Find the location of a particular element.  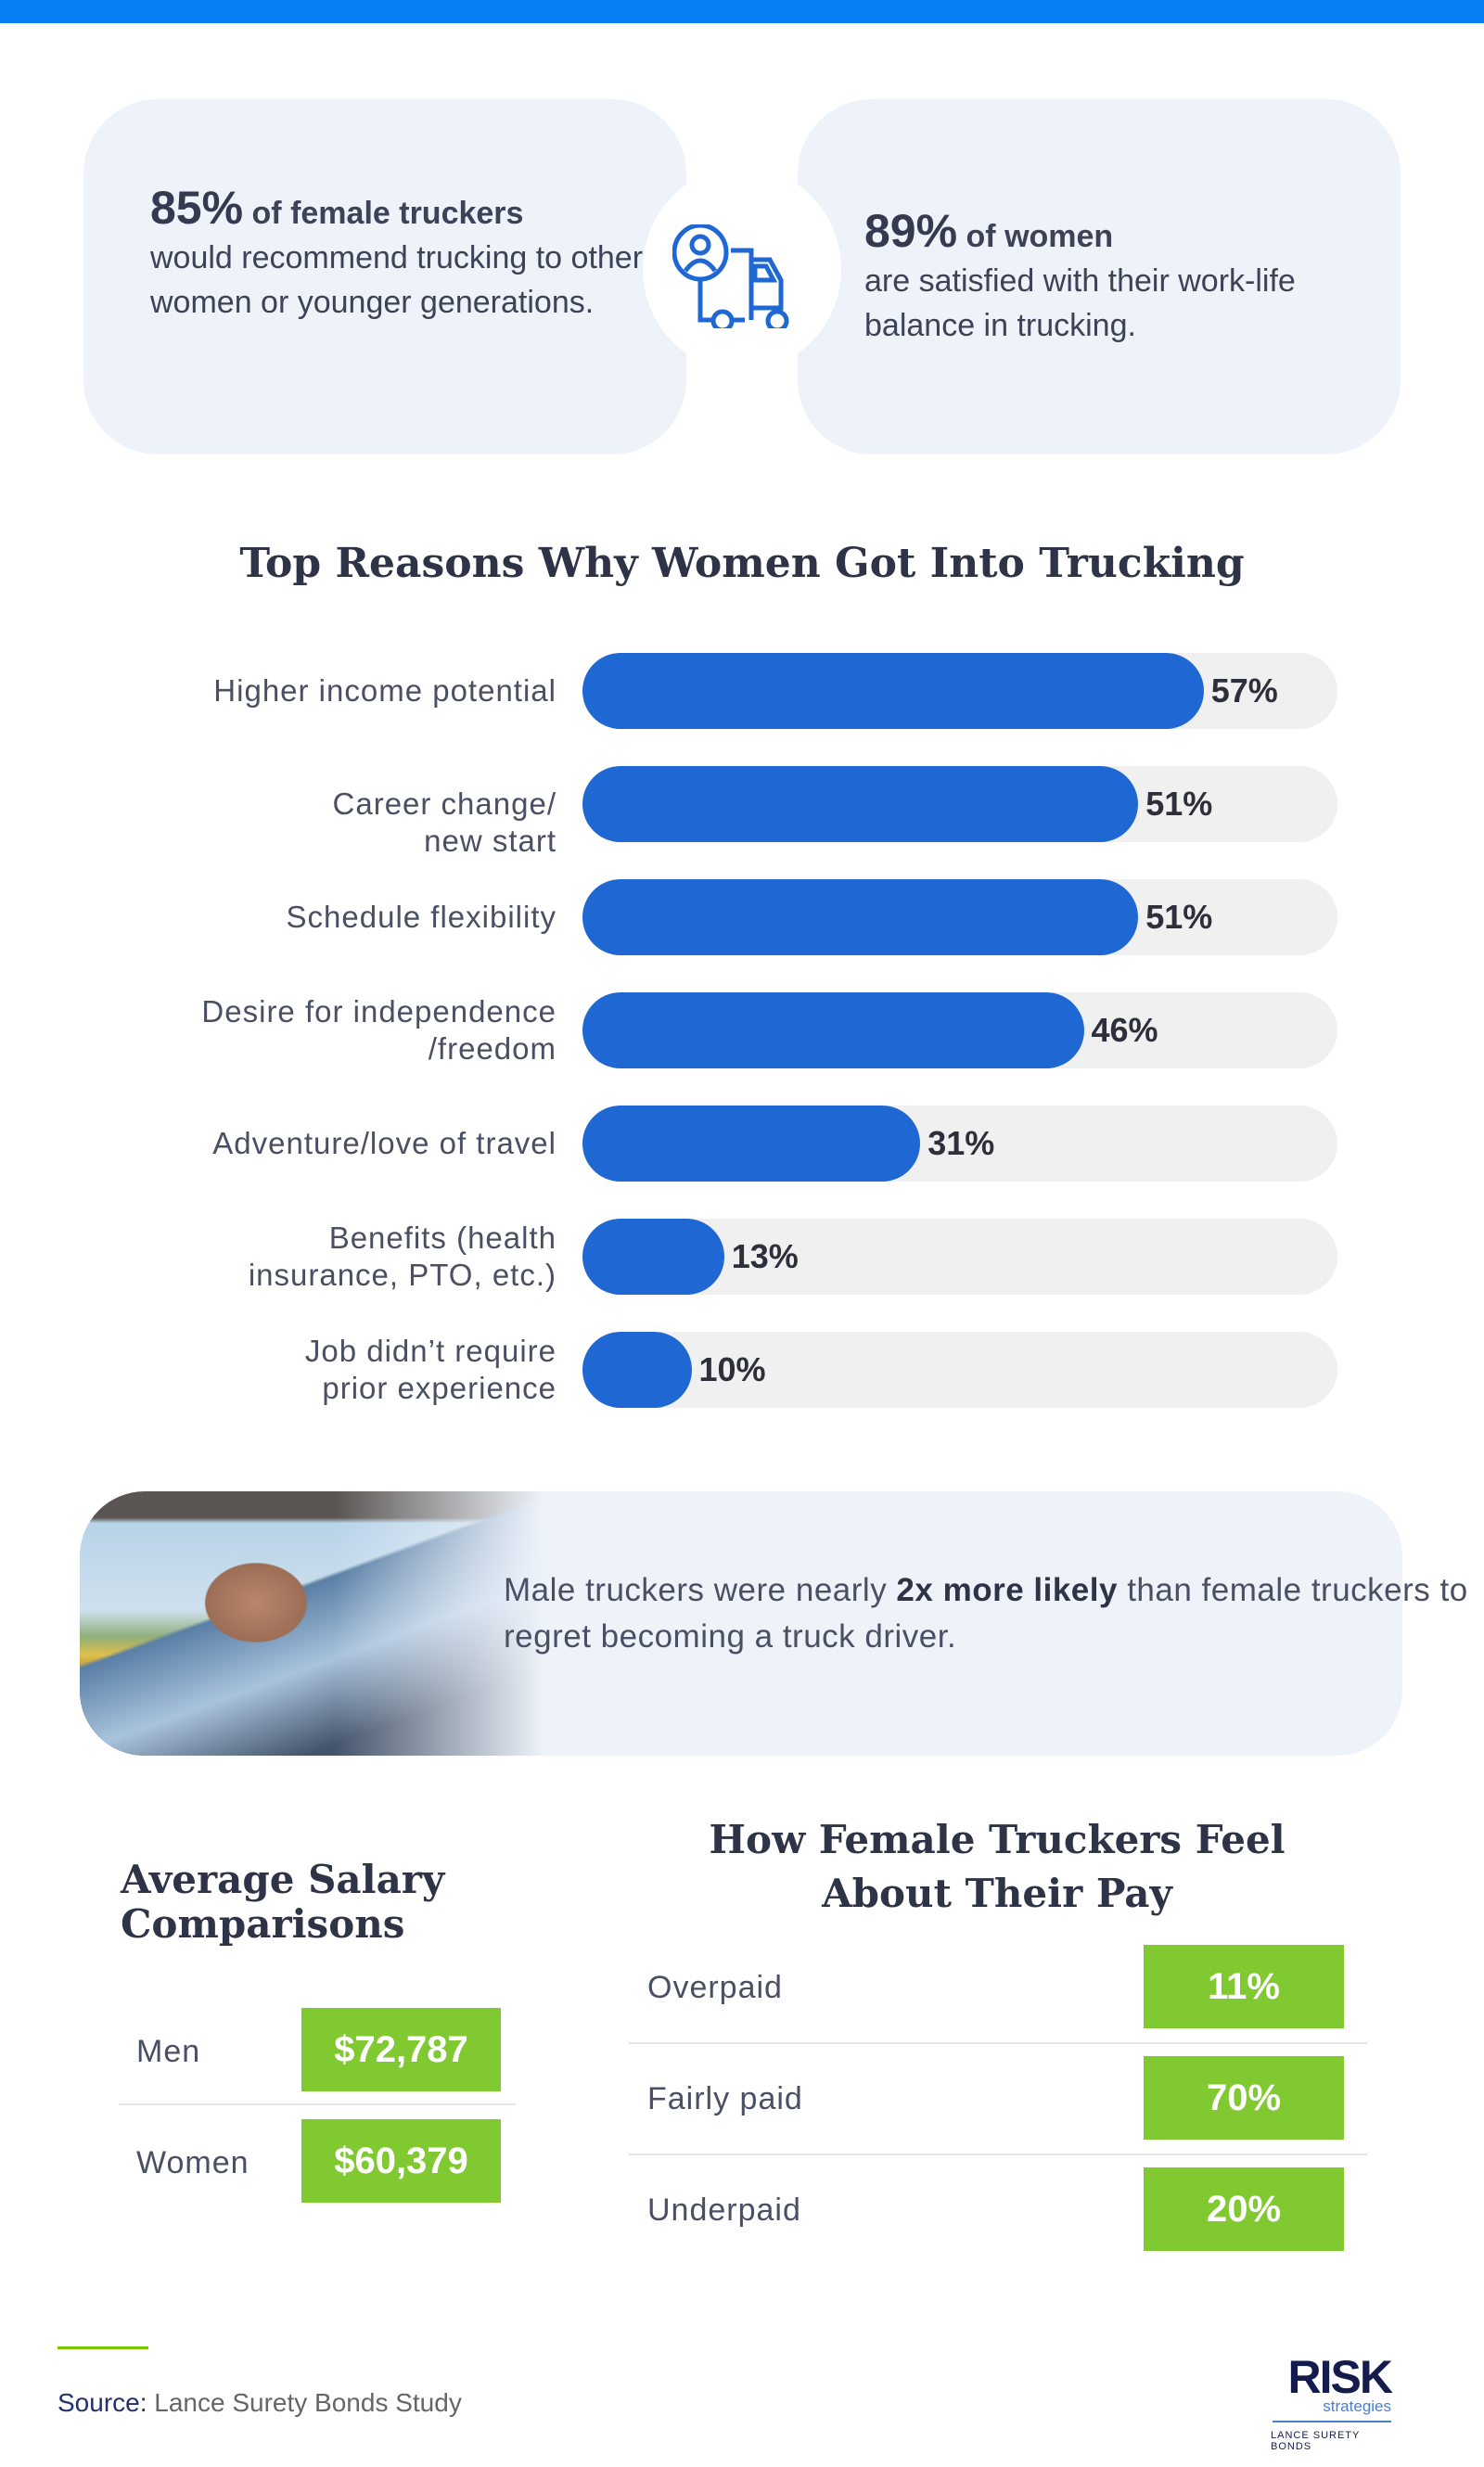

logo-tag: LANCE SURETY BONDS is located at coordinates (1316, 2441).